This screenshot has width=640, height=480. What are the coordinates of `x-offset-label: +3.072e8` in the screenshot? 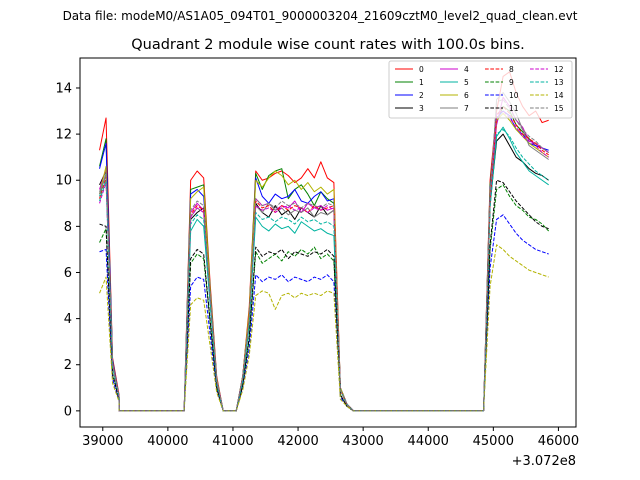 It's located at (544, 461).